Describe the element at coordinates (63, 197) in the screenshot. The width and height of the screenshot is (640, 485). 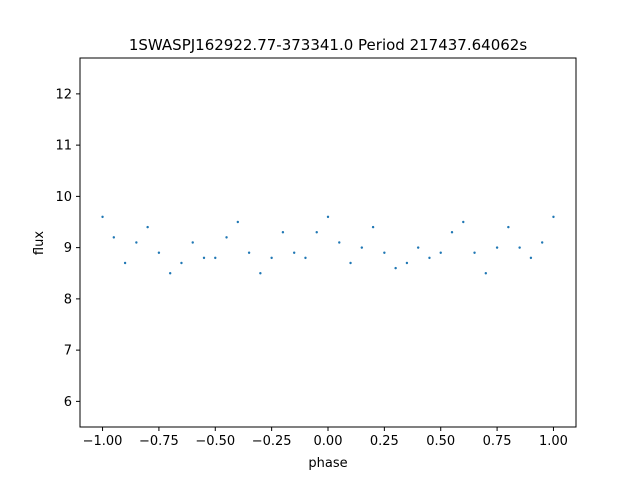
I see `y-tick-label: 10` at that location.